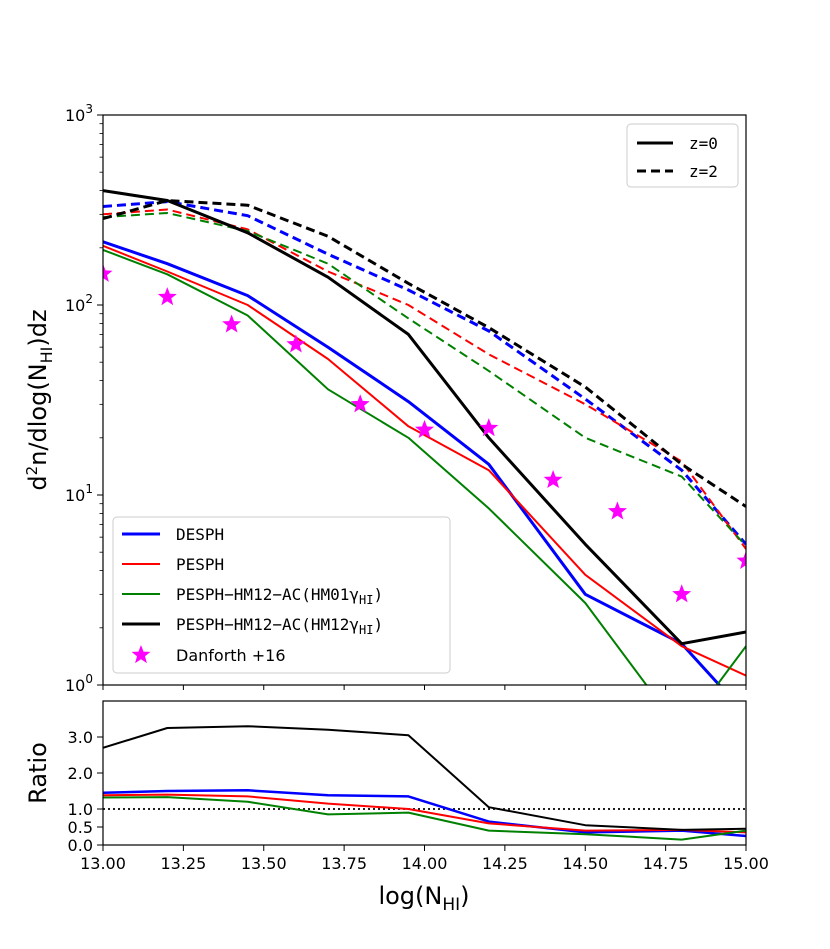 Image resolution: width=830 pixels, height=949 pixels. Describe the element at coordinates (200, 564) in the screenshot. I see `legend-pesph-label: PESPH` at that location.